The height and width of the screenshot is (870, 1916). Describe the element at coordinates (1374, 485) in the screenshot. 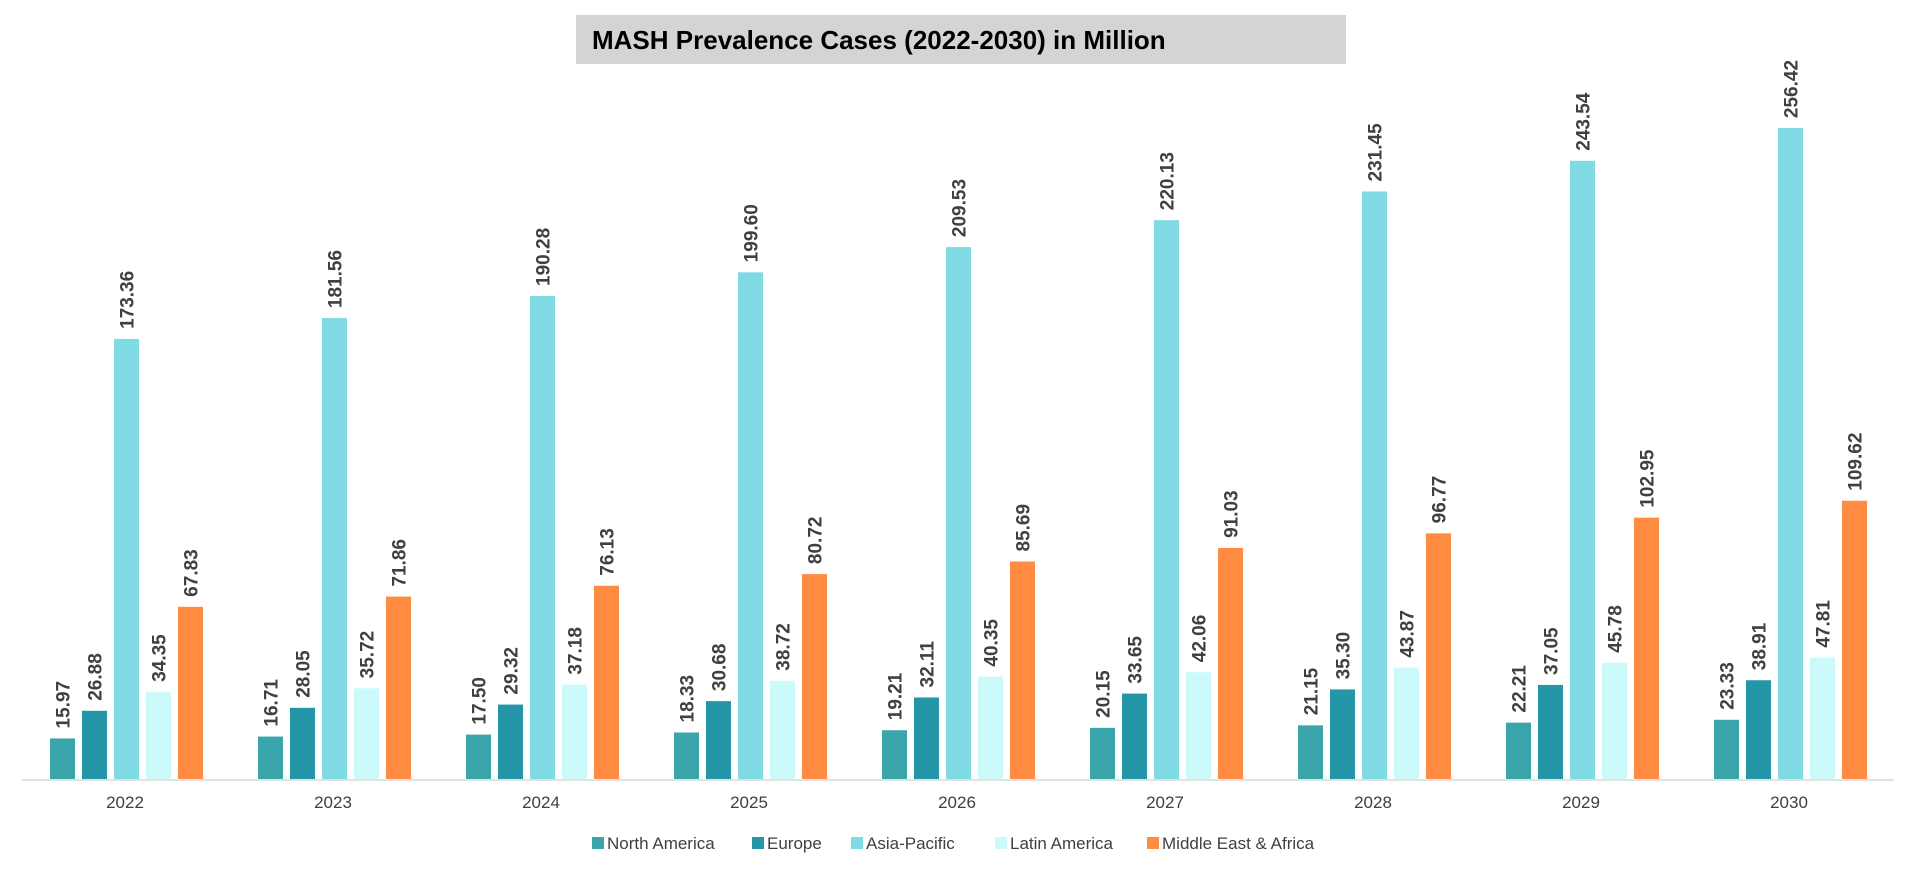

I see `bar-2028-asia-pacific` at that location.